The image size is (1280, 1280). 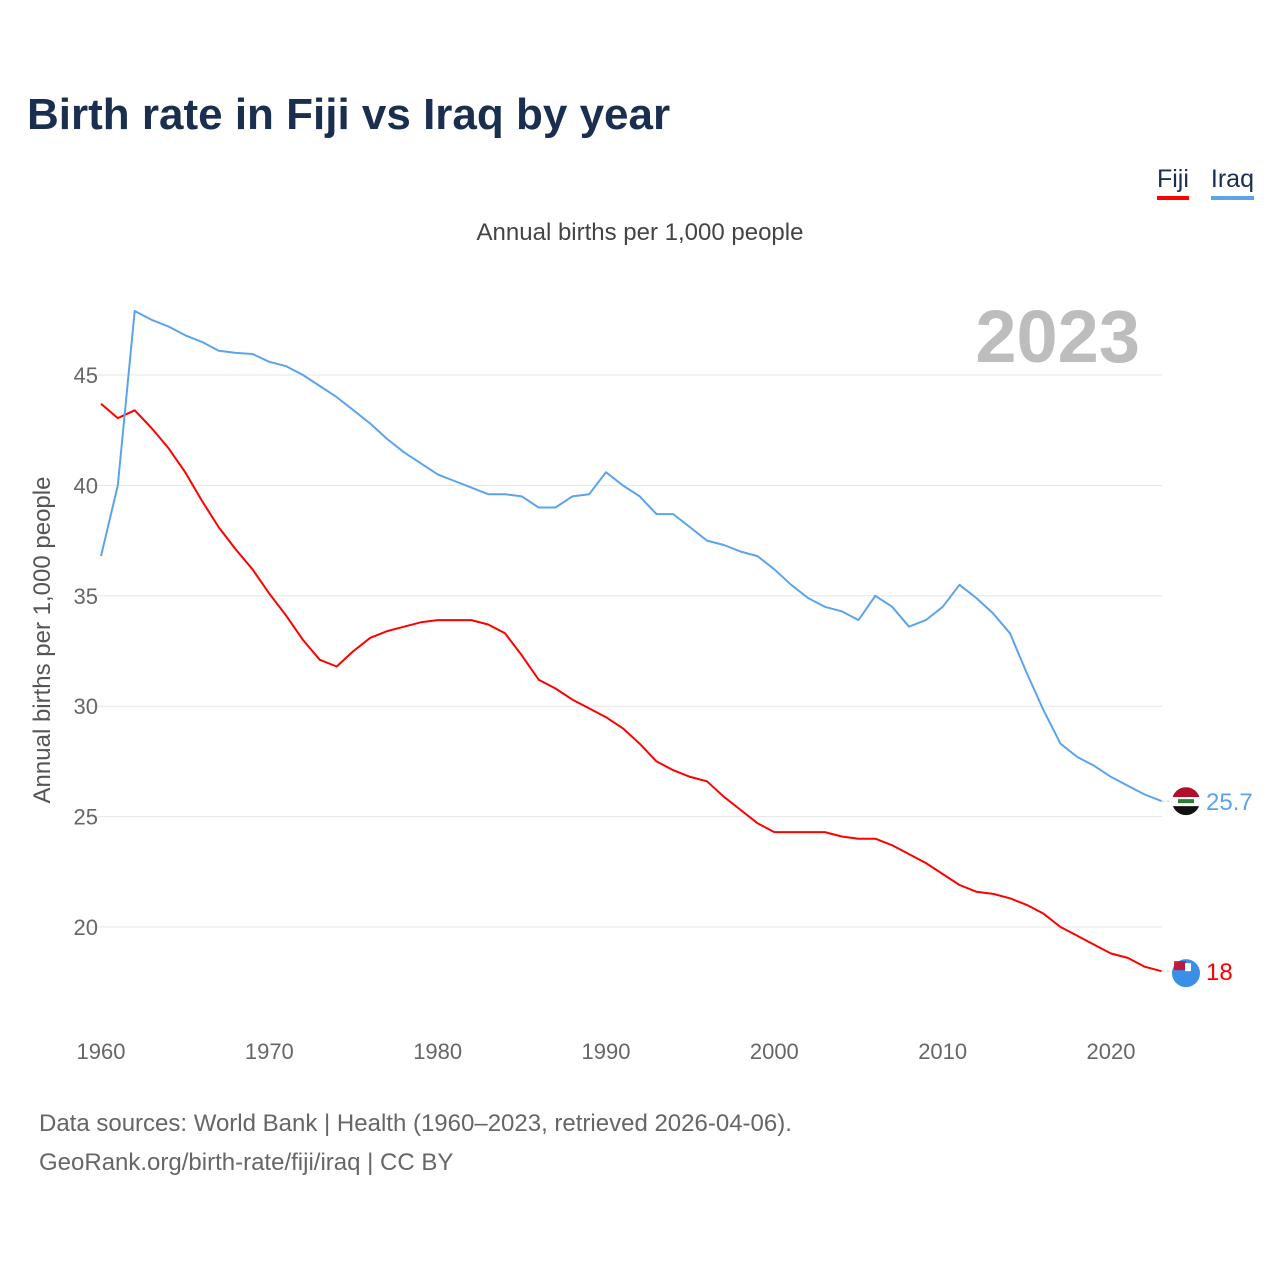 I want to click on chart-title: Birth rate in Fiji vs Iraq by year, so click(x=349, y=114).